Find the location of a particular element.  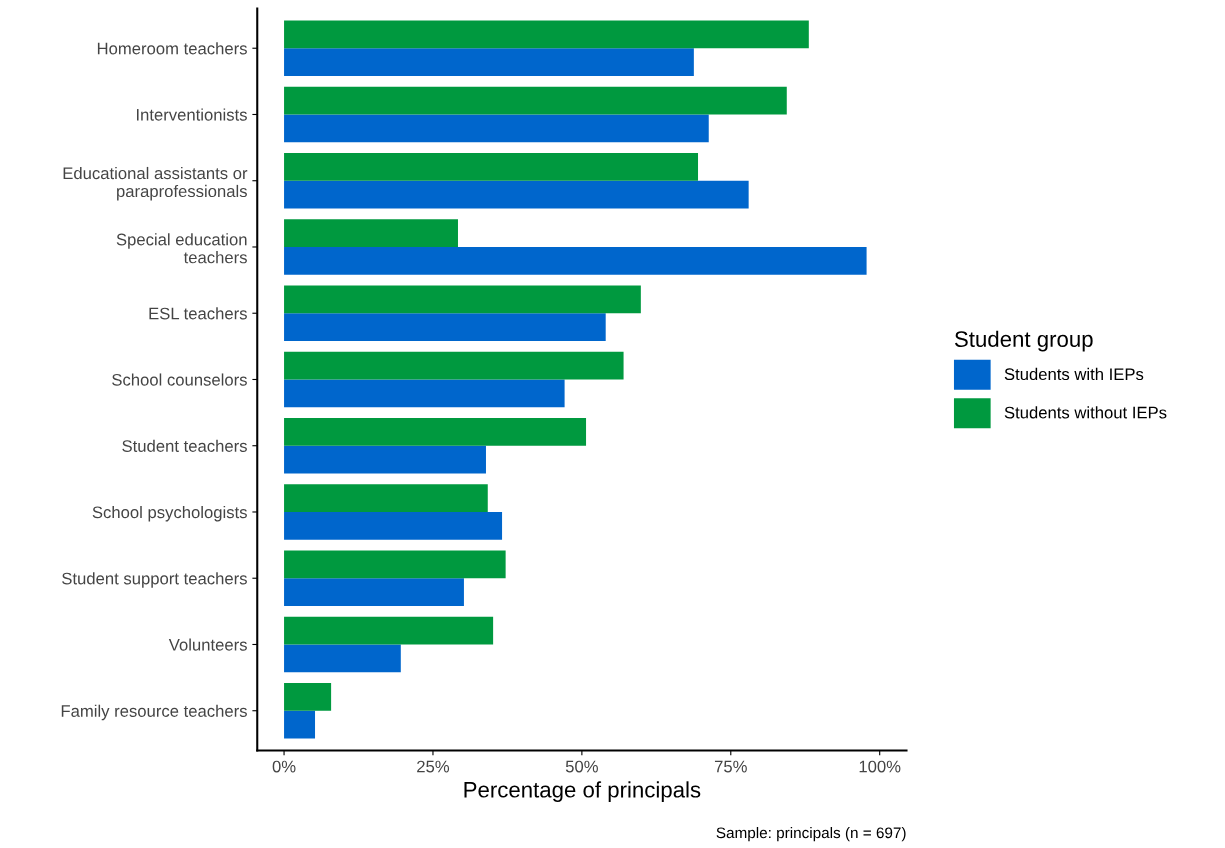

legend-label: Students with IEPs is located at coordinates (1074, 374).